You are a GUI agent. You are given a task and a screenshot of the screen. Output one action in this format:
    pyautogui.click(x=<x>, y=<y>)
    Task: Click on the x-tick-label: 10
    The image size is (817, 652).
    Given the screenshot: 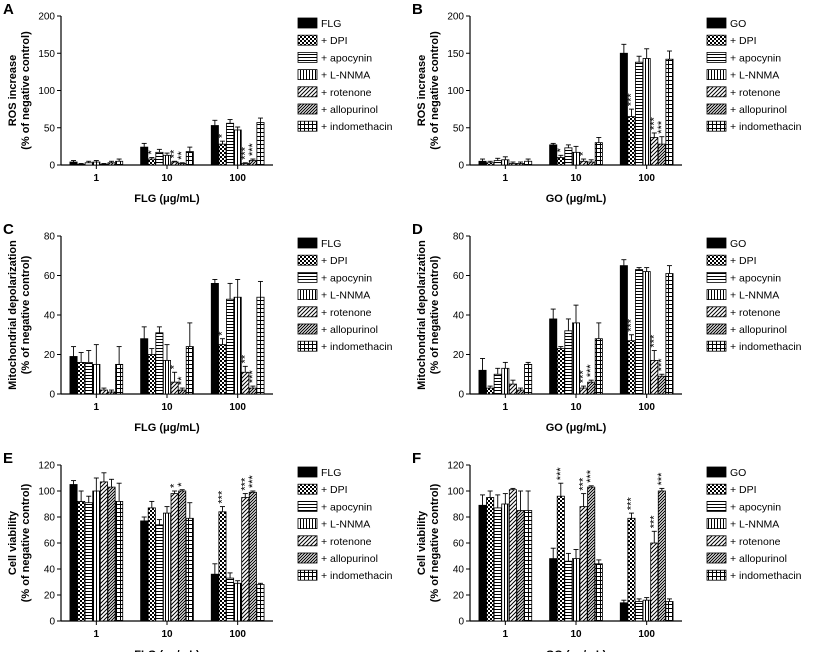 What is the action you would take?
    pyautogui.click(x=576, y=407)
    